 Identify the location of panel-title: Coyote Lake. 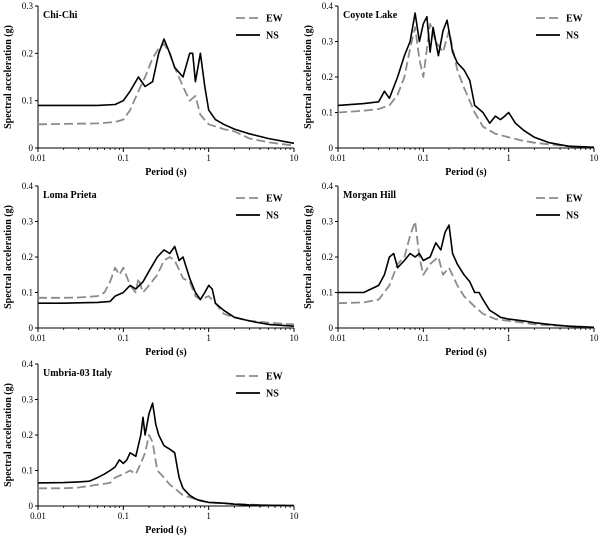
(370, 15).